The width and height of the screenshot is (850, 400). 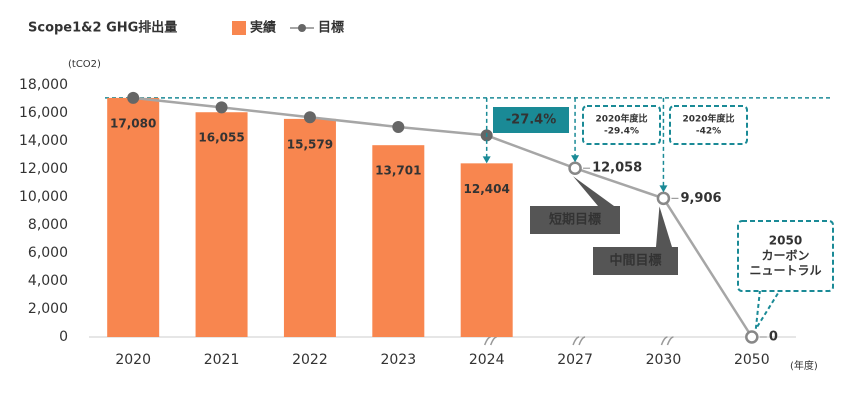 What do you see at coordinates (43, 169) in the screenshot?
I see `y-tick-label: 12,000` at bounding box center [43, 169].